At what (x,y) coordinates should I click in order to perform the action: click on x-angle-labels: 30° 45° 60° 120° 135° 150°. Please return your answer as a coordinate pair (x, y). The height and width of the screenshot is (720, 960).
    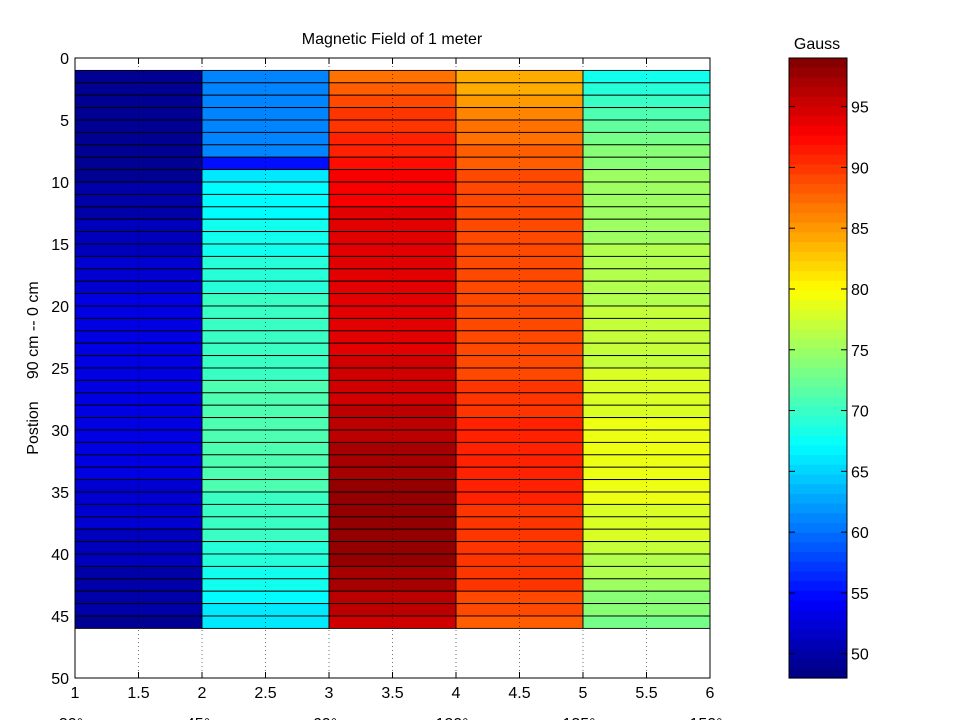
    Looking at the image, I should click on (391, 718).